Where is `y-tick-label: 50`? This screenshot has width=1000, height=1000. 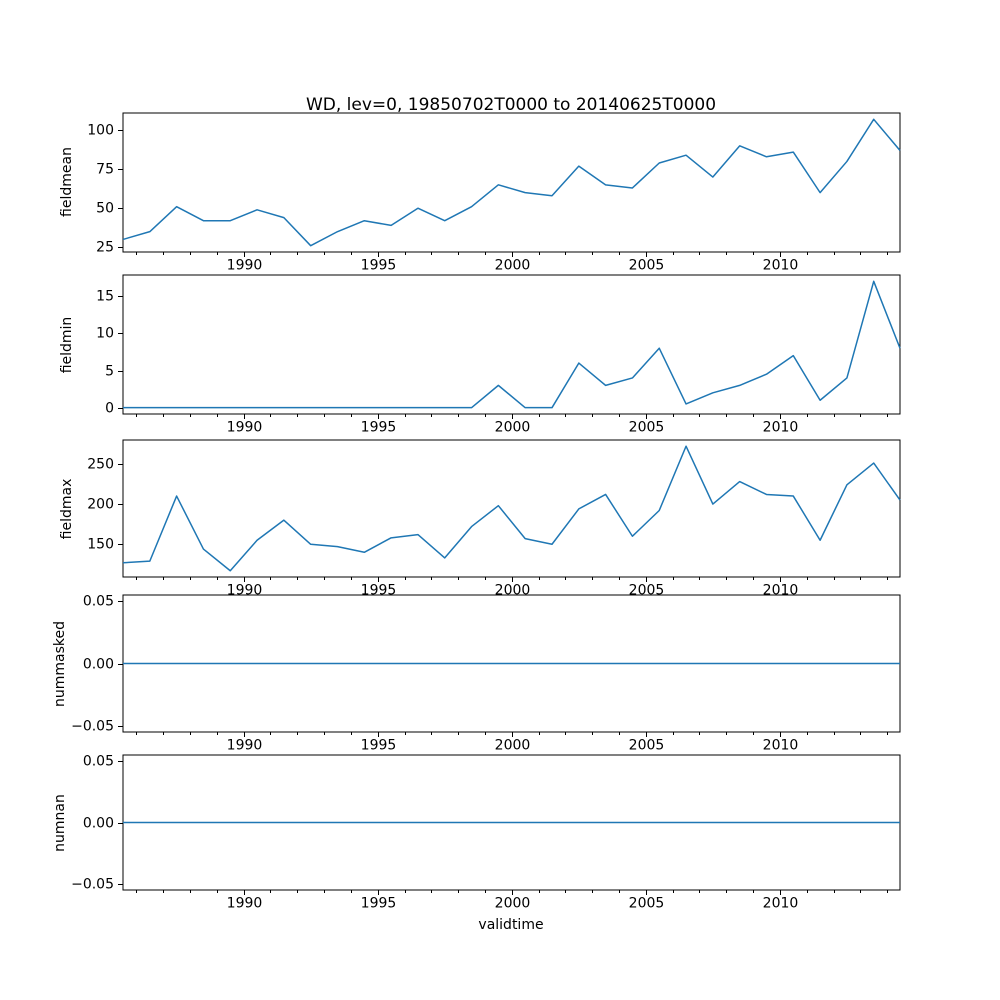 y-tick-label: 50 is located at coordinates (105, 209).